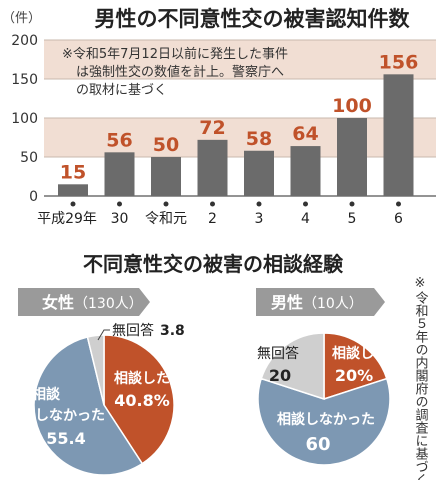 The image size is (444, 480). What do you see at coordinates (175, 54) in the screenshot?
I see `note-line-1: ※令和5年7月12日以前に発生した事件` at bounding box center [175, 54].